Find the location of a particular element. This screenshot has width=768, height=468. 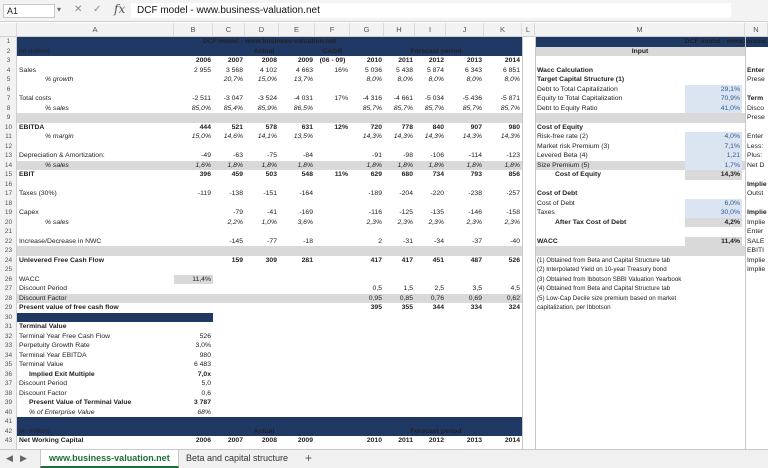

clipped-label: Net D is located at coordinates (756, 165).